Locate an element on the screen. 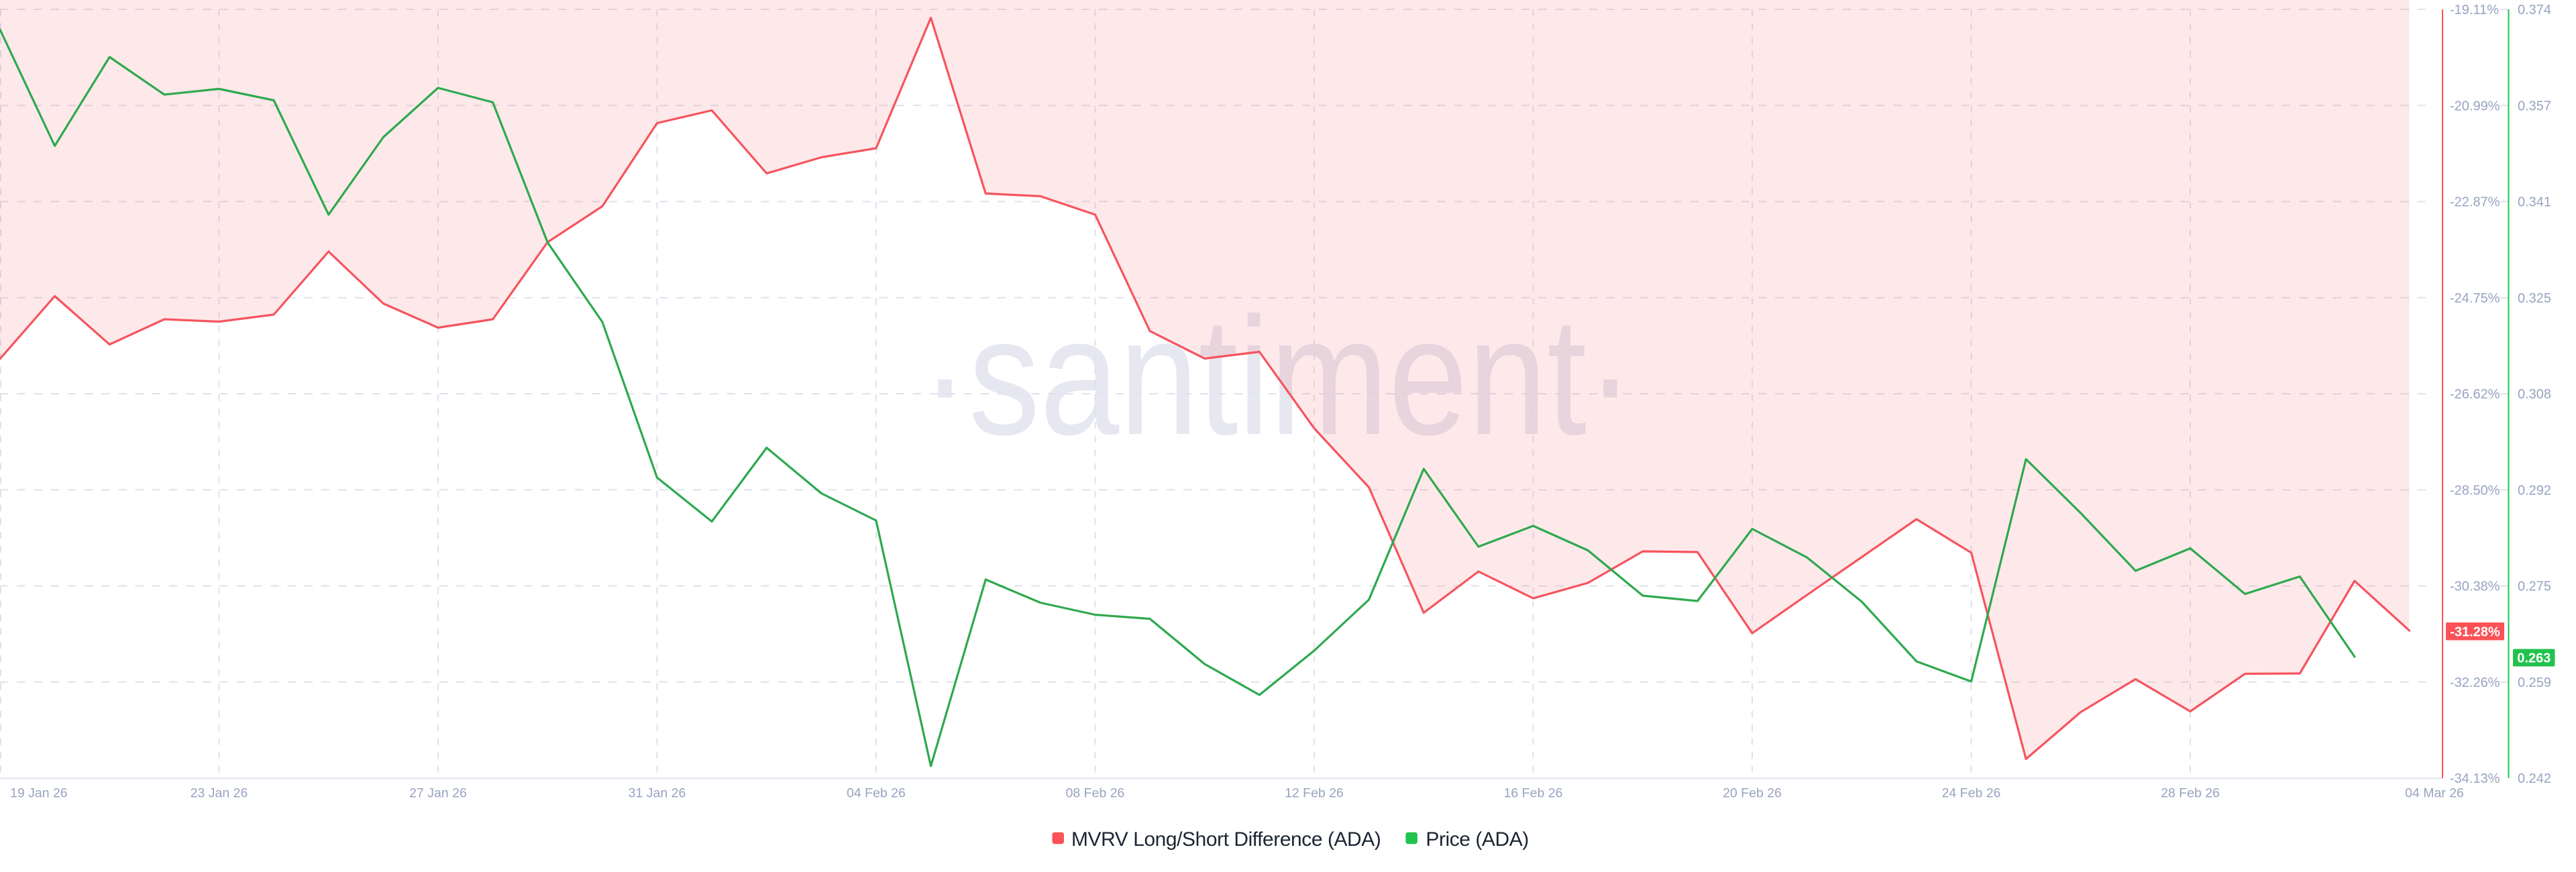 This screenshot has width=2576, height=872. svg-text: 27 Jan 26 is located at coordinates (438, 793).